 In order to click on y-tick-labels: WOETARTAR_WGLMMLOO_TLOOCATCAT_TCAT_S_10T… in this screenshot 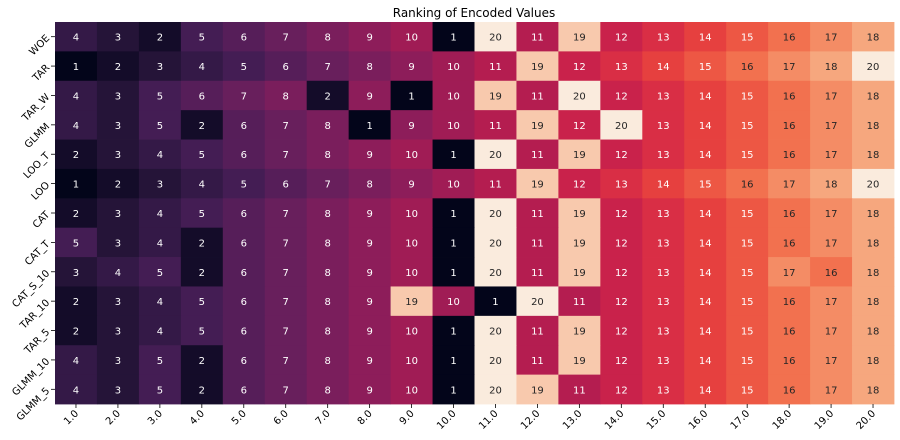, I will do `click(32, 228)`.